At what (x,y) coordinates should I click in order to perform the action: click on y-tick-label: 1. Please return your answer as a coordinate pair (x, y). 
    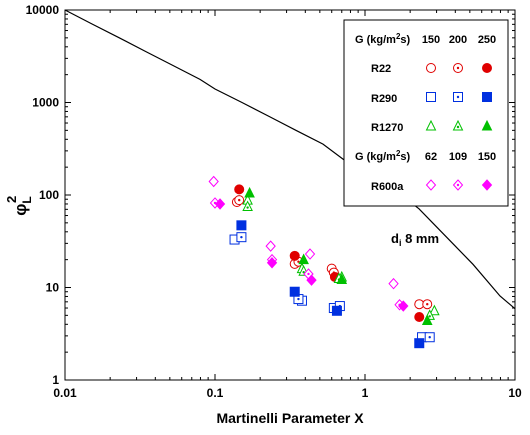
    Looking at the image, I should click on (55, 380).